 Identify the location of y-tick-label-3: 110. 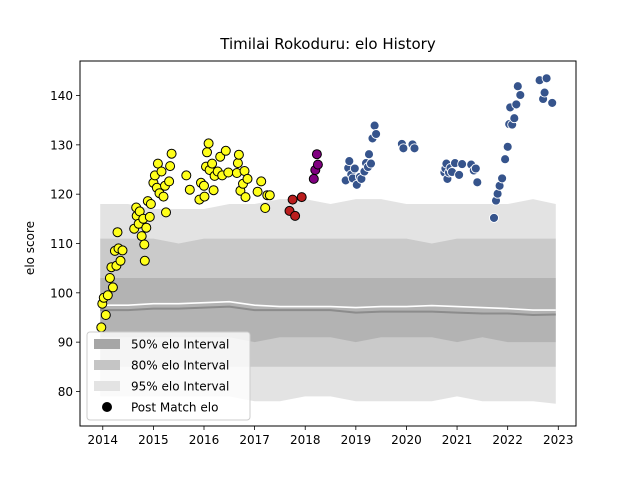
(61, 244).